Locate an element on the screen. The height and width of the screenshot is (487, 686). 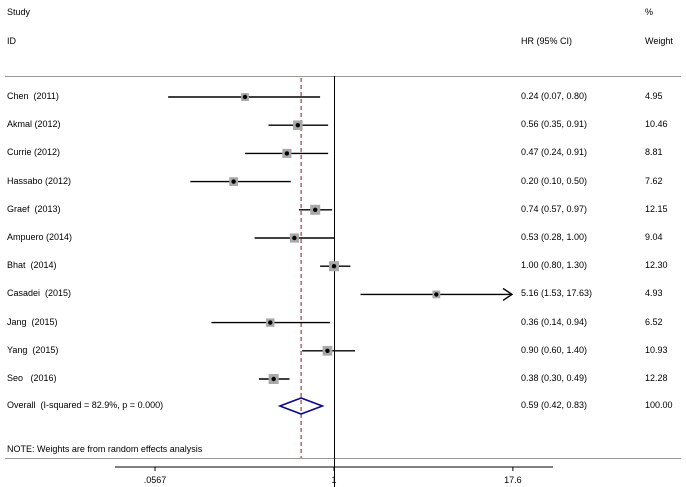
study-id: Yang (2015) is located at coordinates (33, 349).